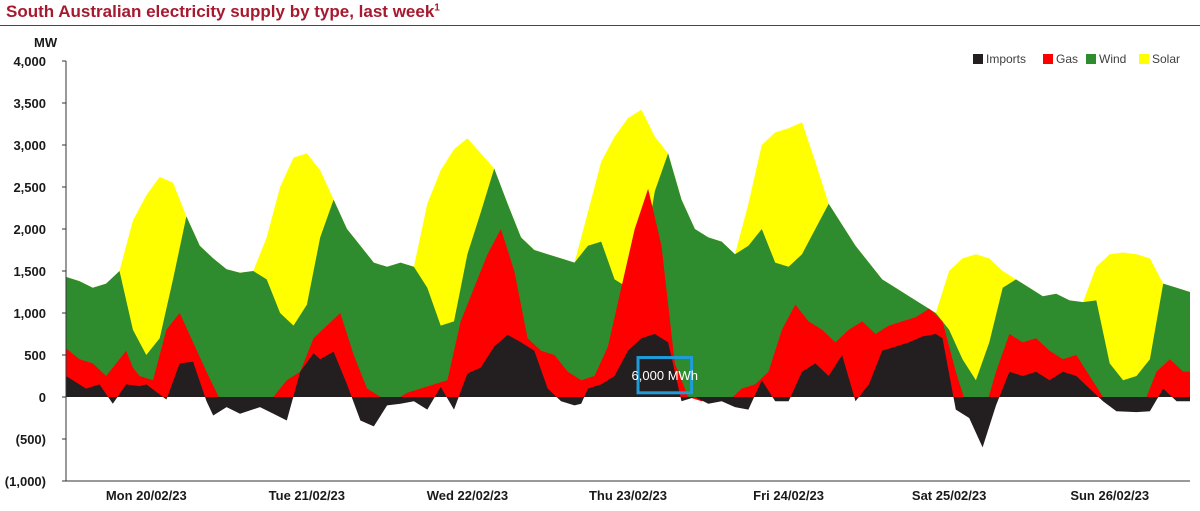 The height and width of the screenshot is (511, 1200). I want to click on annotation-label: 6,000 MWh, so click(665, 375).